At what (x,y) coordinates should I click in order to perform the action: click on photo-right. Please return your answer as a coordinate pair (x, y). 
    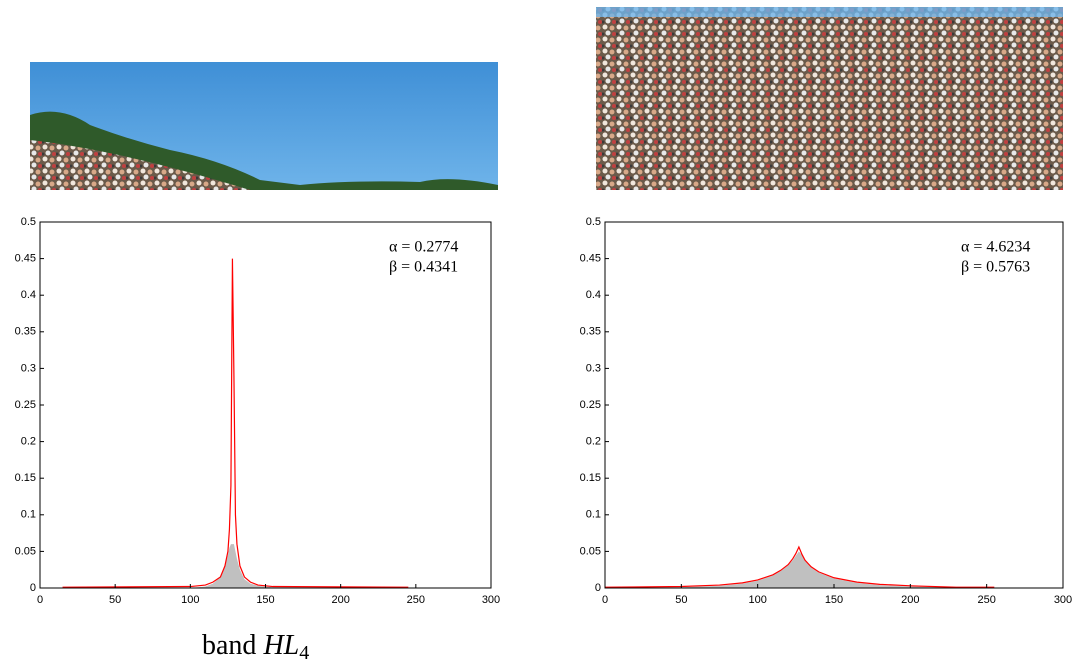
    Looking at the image, I should click on (829, 98).